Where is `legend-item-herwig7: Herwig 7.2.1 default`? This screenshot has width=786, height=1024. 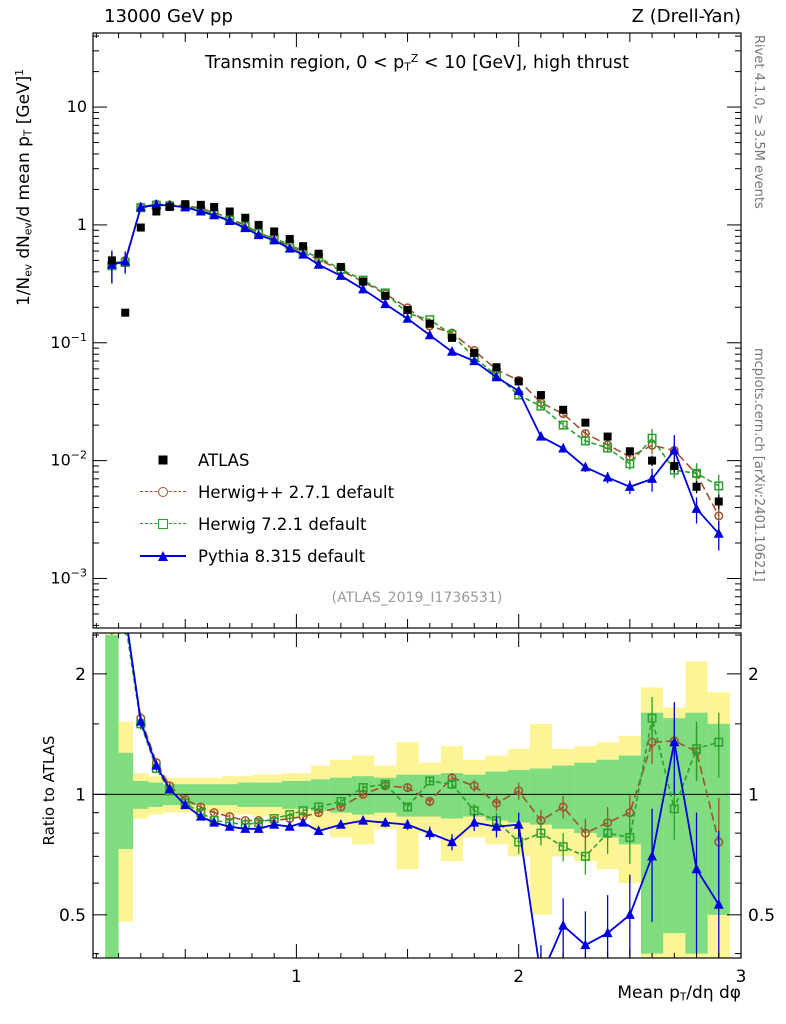 legend-item-herwig7: Herwig 7.2.1 default is located at coordinates (267, 524).